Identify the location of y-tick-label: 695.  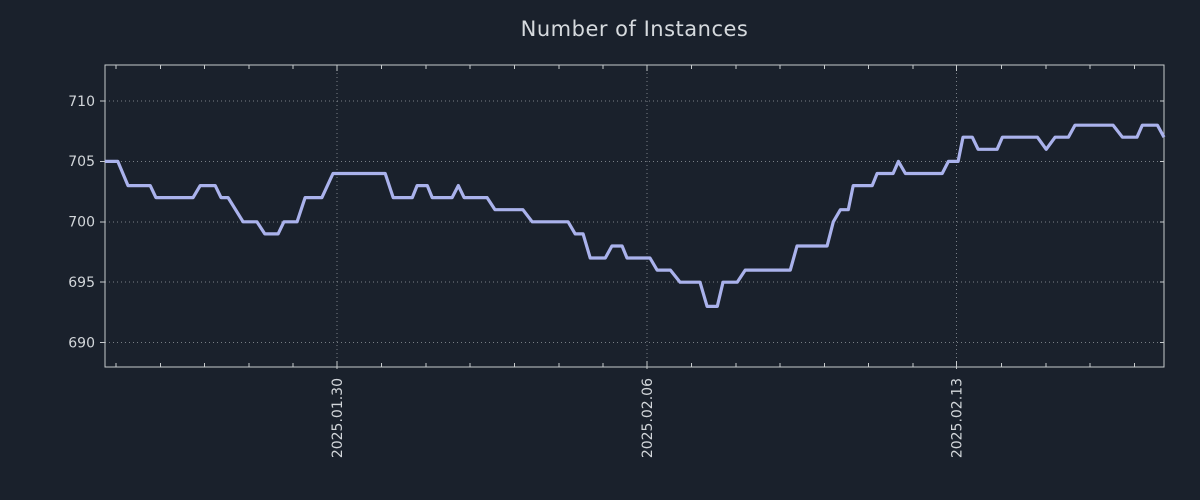
(81, 283).